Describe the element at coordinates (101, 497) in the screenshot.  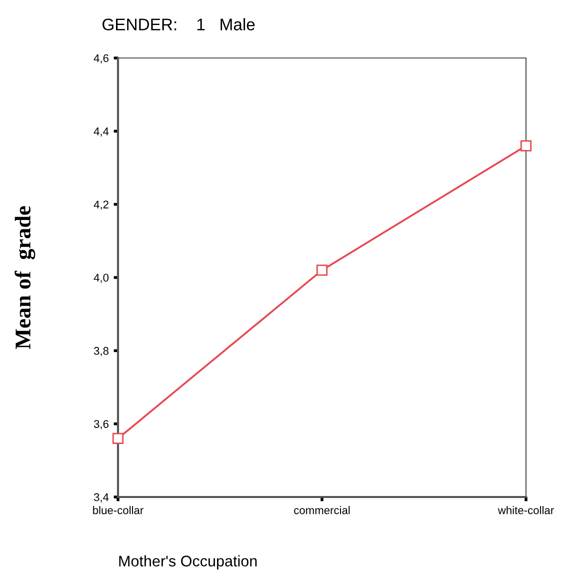
I see `y-tick-label: 3,4` at that location.